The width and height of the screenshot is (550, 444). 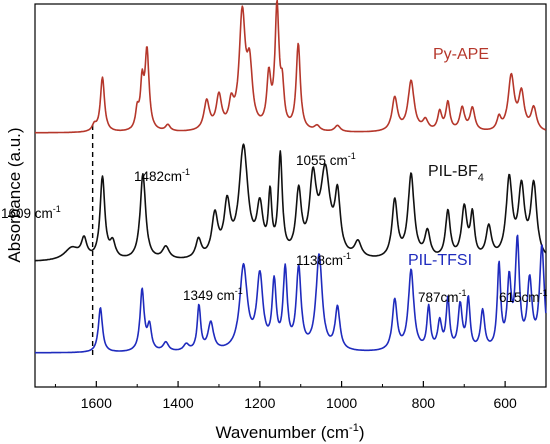 I want to click on annotation-1482-main: 1482cm, so click(x=158, y=176).